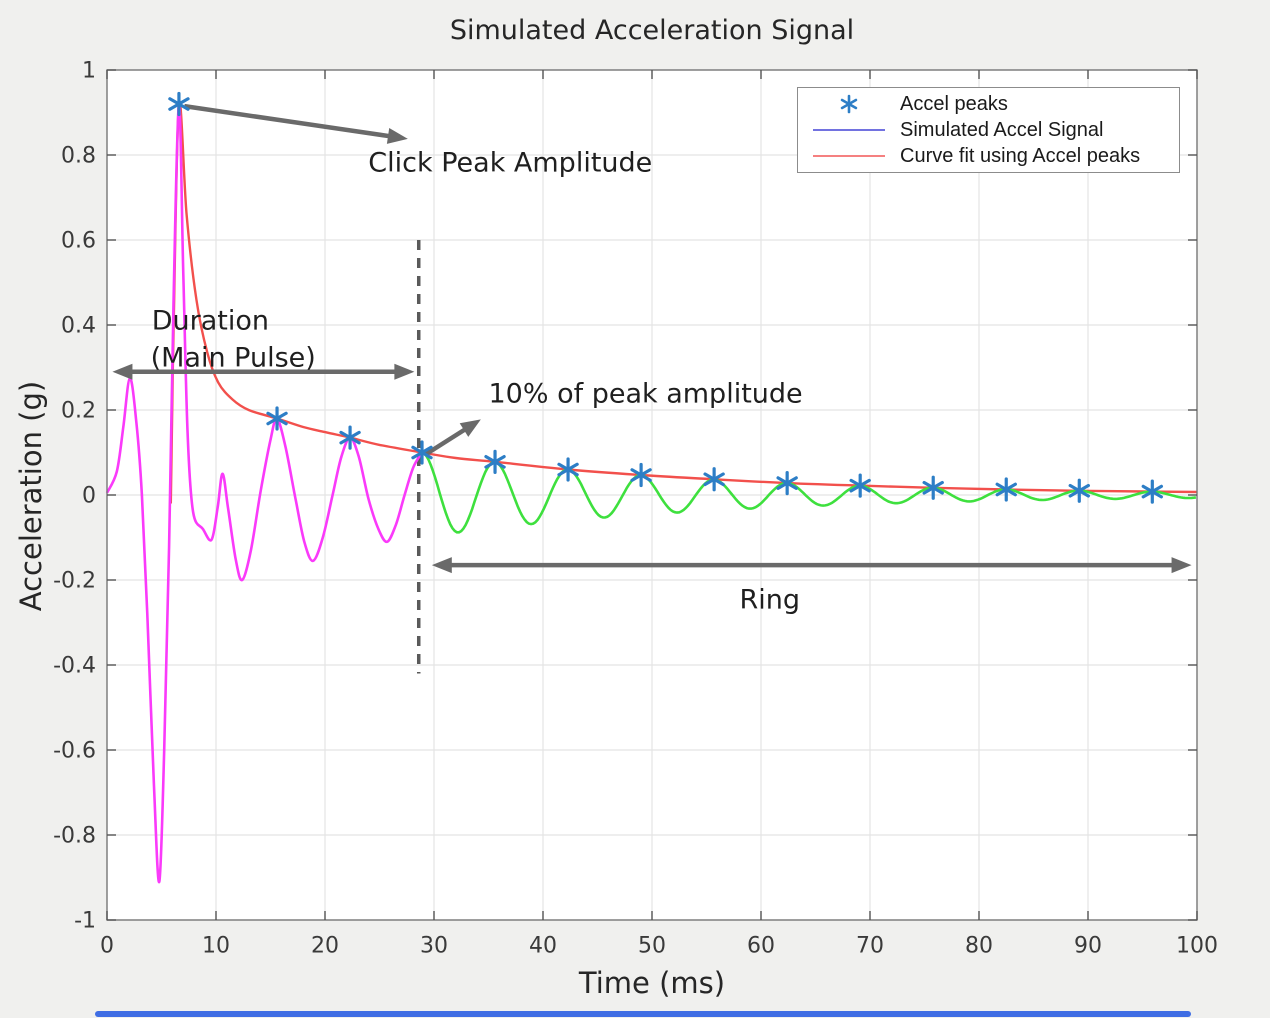 The image size is (1270, 1018). What do you see at coordinates (510, 162) in the screenshot?
I see `annotation-text: Click Peak Amplitude` at bounding box center [510, 162].